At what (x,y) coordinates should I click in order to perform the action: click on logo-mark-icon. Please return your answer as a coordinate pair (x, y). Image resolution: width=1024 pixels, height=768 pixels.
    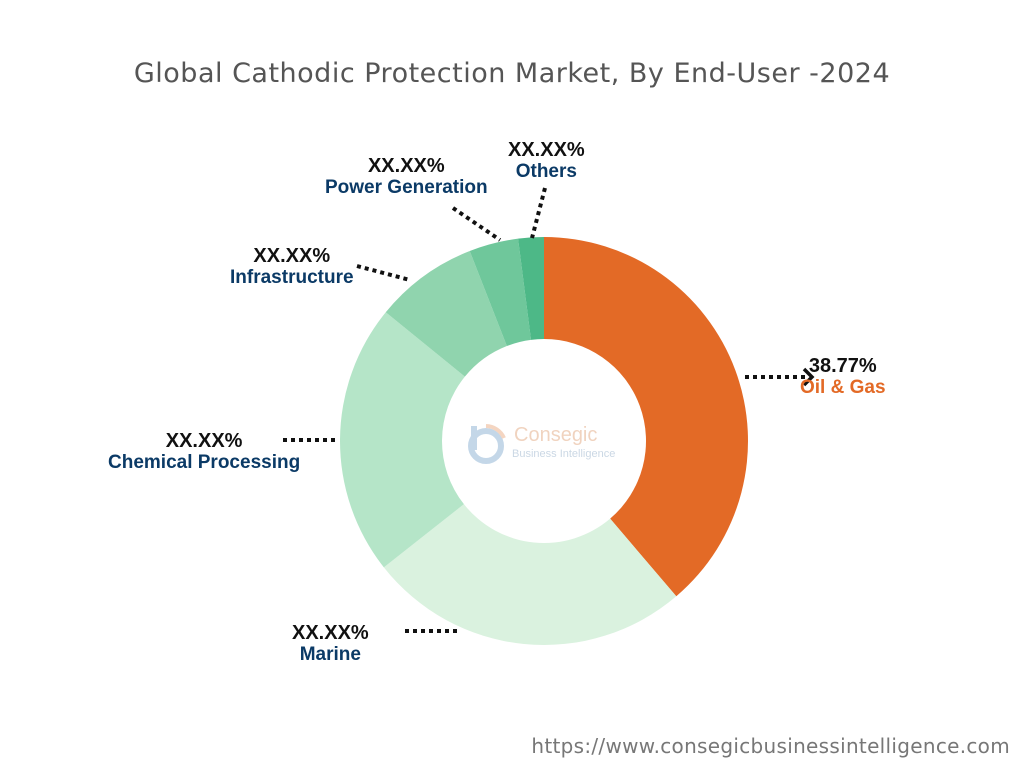
    Looking at the image, I should click on (487, 444).